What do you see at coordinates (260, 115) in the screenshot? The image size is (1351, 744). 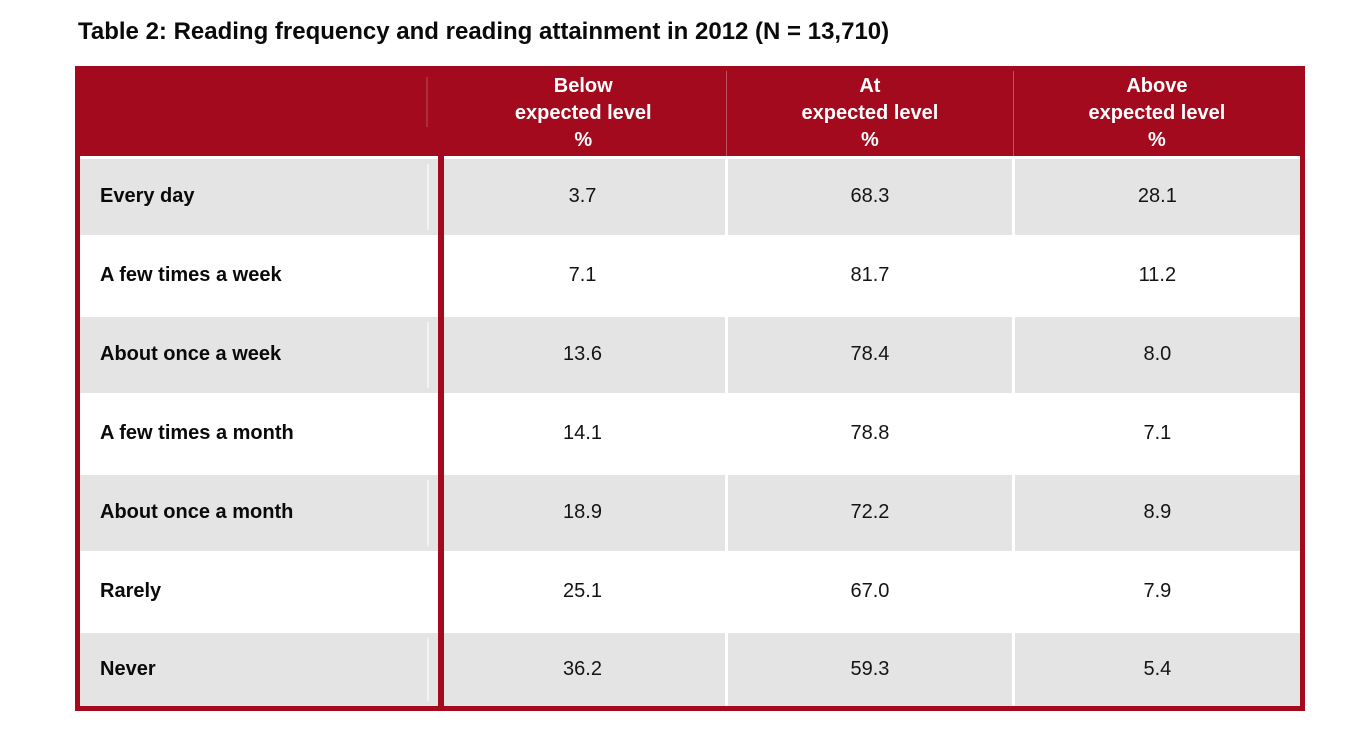 I see `corner-header-cell` at bounding box center [260, 115].